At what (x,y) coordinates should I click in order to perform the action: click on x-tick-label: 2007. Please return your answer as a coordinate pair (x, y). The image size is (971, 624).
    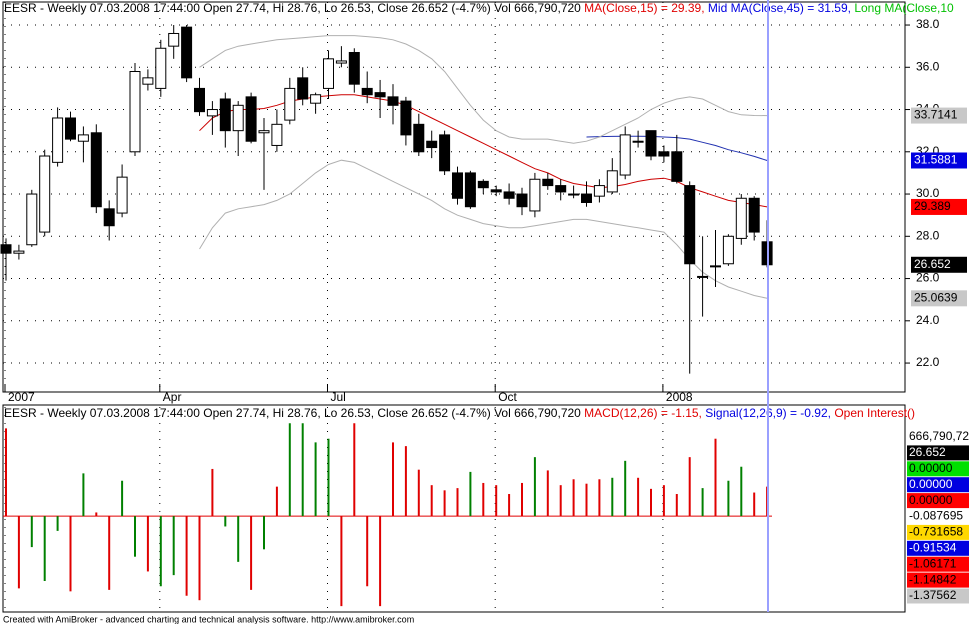
    Looking at the image, I should click on (21, 397).